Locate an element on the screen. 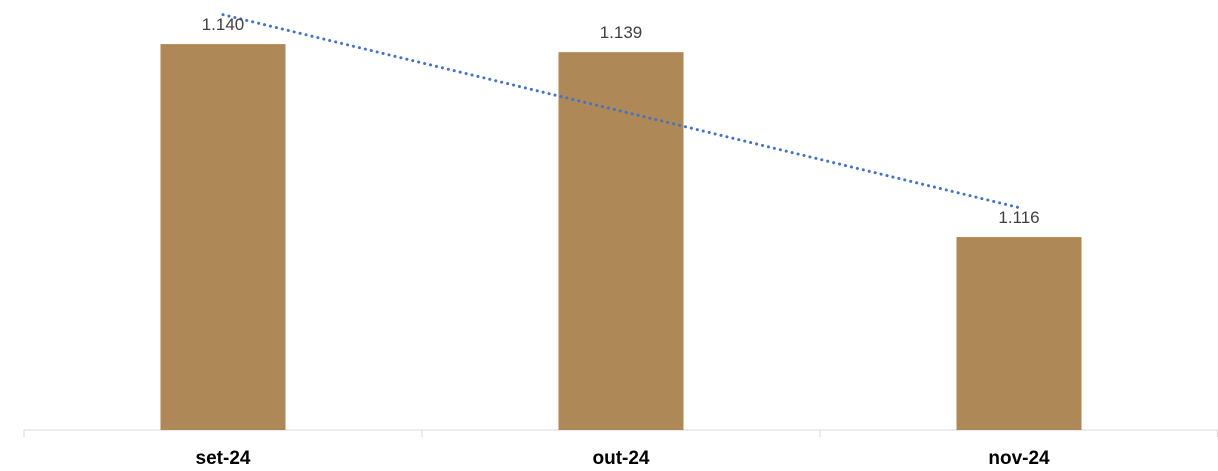  x-tick-label-set-24: set-24 is located at coordinates (223, 458).